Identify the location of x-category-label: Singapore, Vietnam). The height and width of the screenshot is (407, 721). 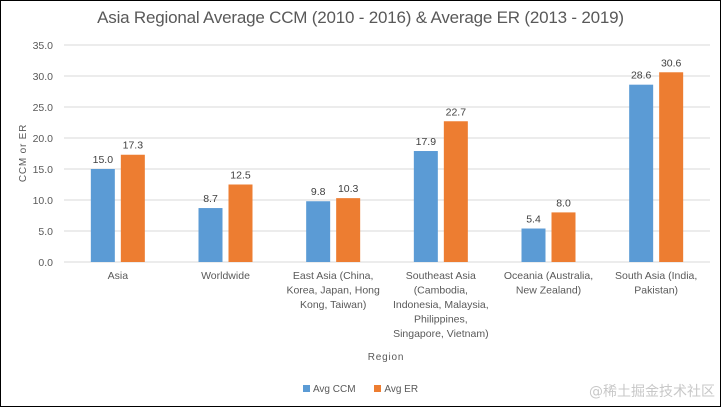
(441, 334).